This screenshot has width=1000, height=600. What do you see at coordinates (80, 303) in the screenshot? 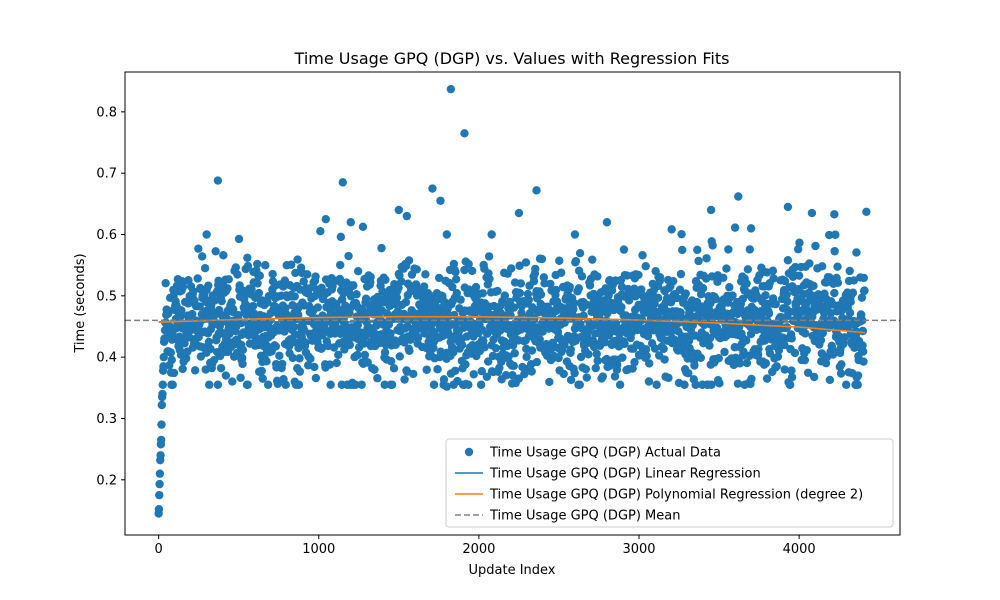
I see `y-axis-label: Time (seconds)` at bounding box center [80, 303].